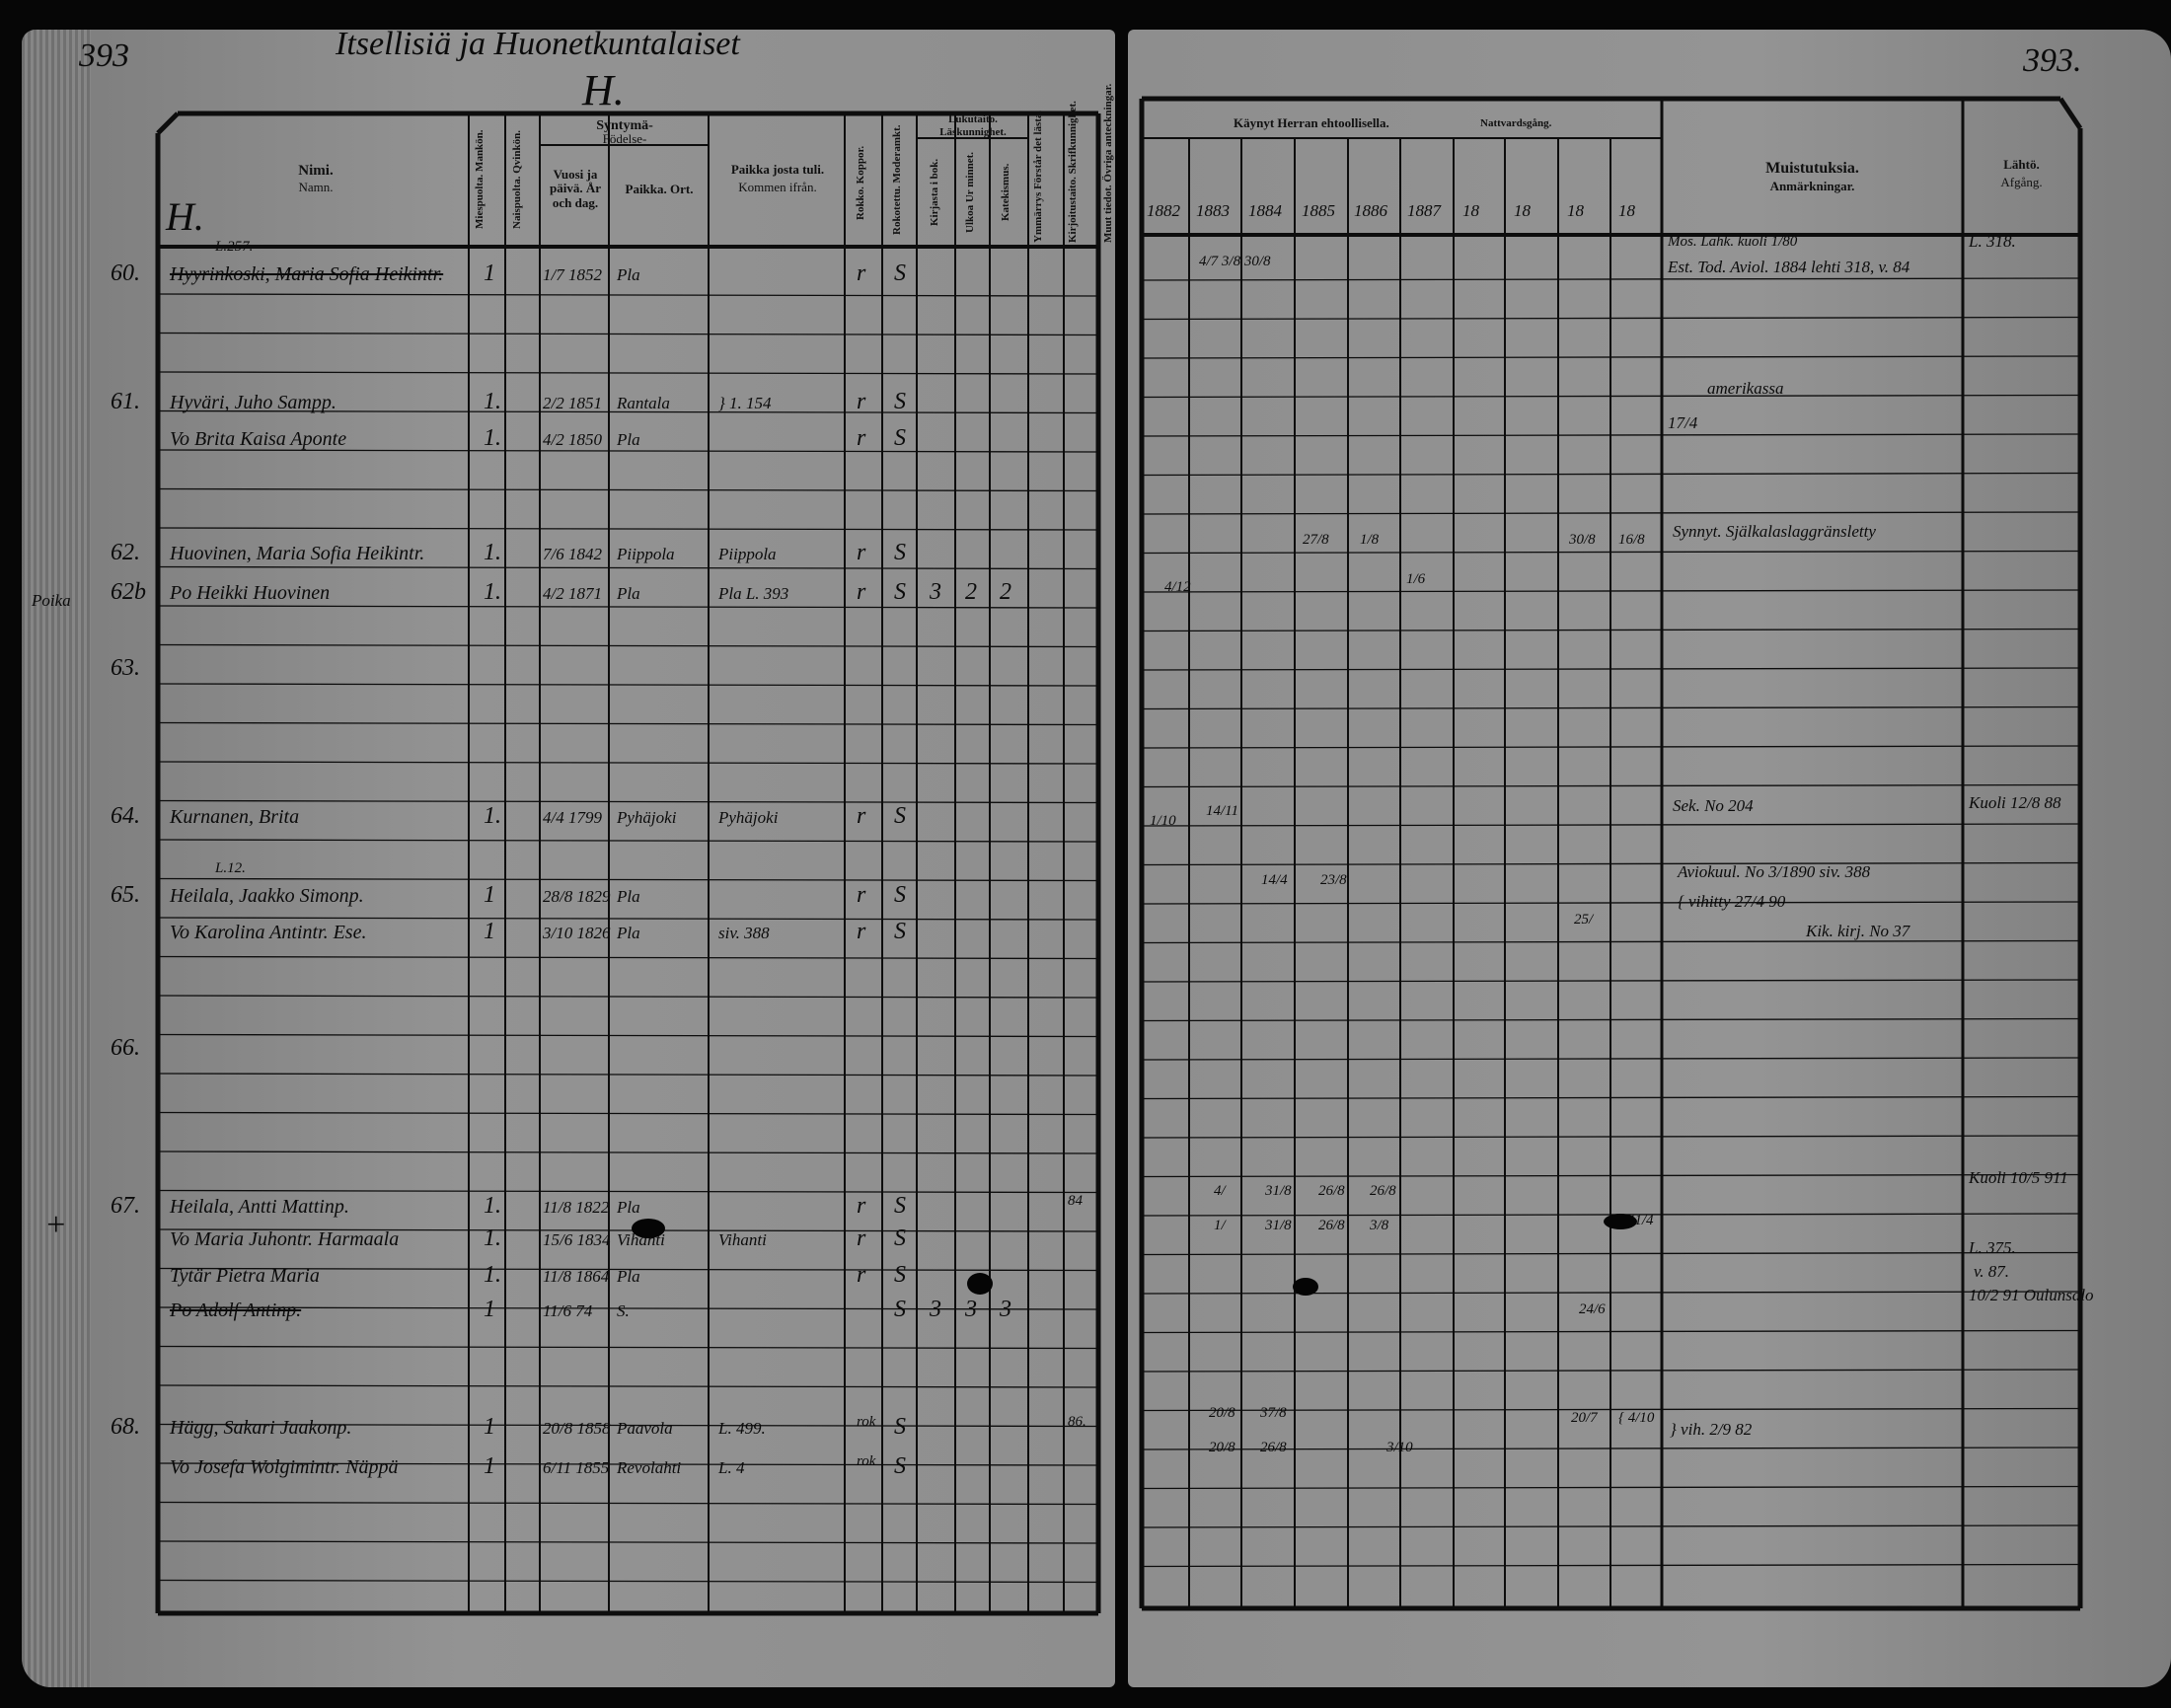  What do you see at coordinates (297, 553) in the screenshot?
I see `entry-name: Huovinen, Maria Sofia Heikintr.` at bounding box center [297, 553].